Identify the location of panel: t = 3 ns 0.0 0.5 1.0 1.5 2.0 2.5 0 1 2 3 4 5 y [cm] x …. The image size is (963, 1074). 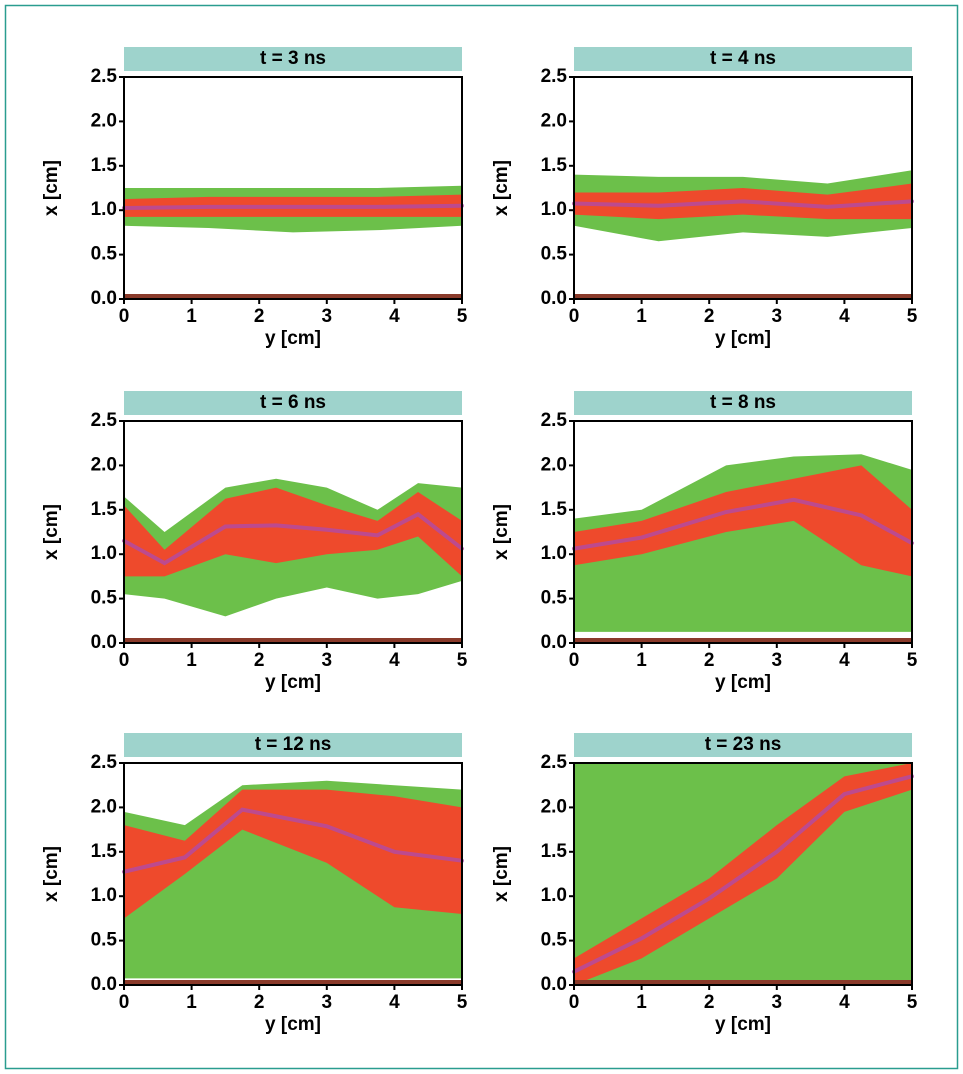
(254, 198).